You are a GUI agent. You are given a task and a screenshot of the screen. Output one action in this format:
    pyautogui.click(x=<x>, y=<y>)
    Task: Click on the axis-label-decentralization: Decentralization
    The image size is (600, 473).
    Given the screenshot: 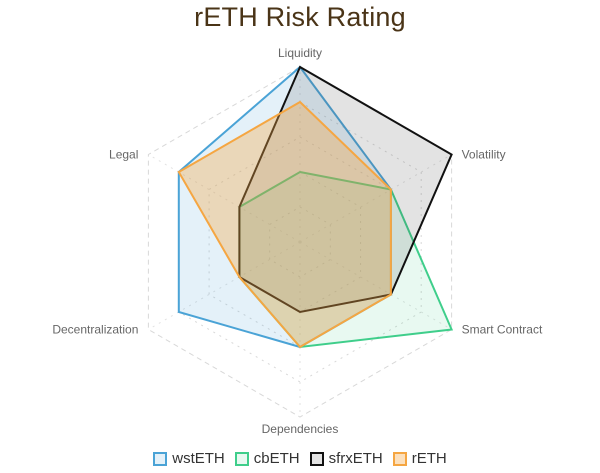 What is the action you would take?
    pyautogui.click(x=95, y=330)
    